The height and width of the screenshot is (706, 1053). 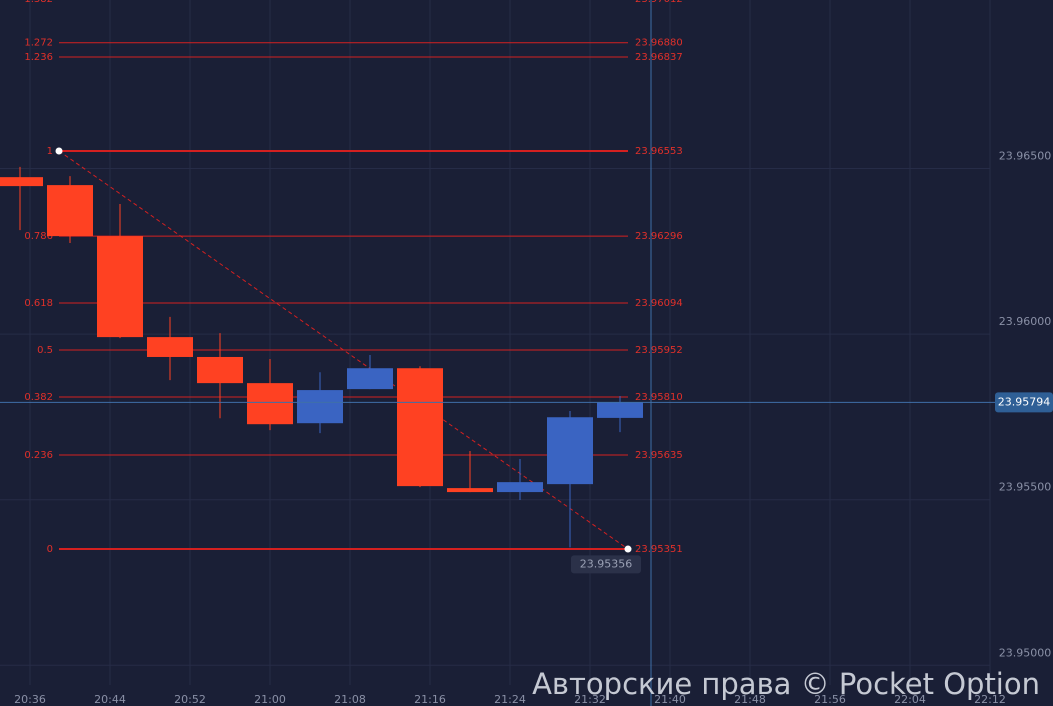 I want to click on fib-price: 23.96553, so click(x=659, y=151).